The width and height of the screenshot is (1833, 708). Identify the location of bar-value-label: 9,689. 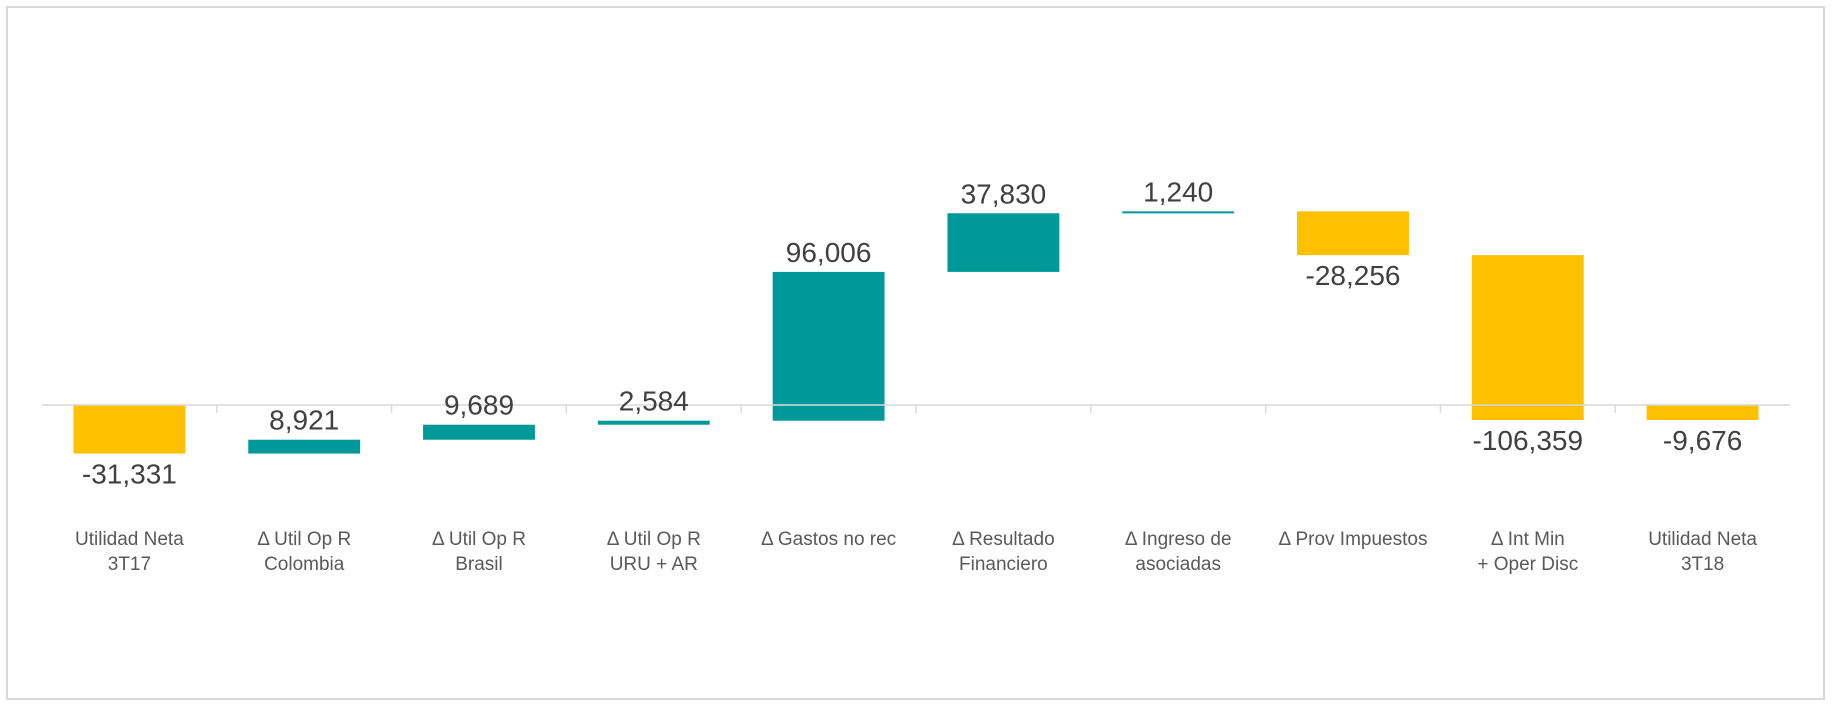
(479, 405).